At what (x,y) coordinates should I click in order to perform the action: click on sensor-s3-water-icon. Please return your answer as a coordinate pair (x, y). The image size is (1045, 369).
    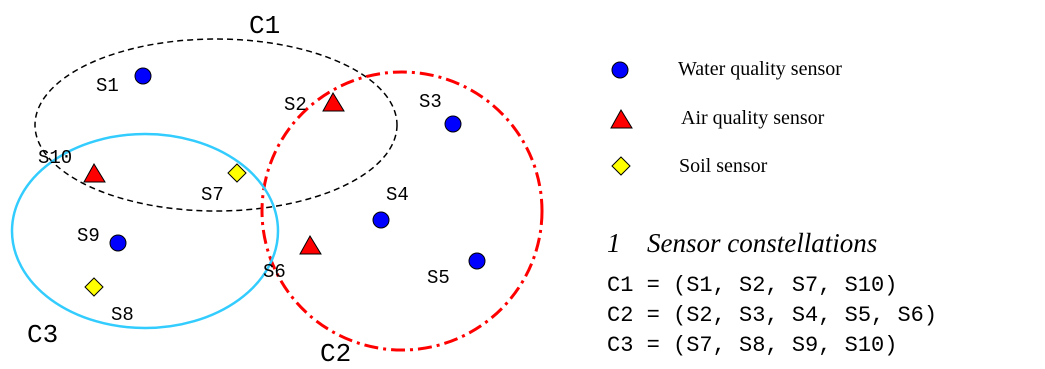
    Looking at the image, I should click on (453, 124).